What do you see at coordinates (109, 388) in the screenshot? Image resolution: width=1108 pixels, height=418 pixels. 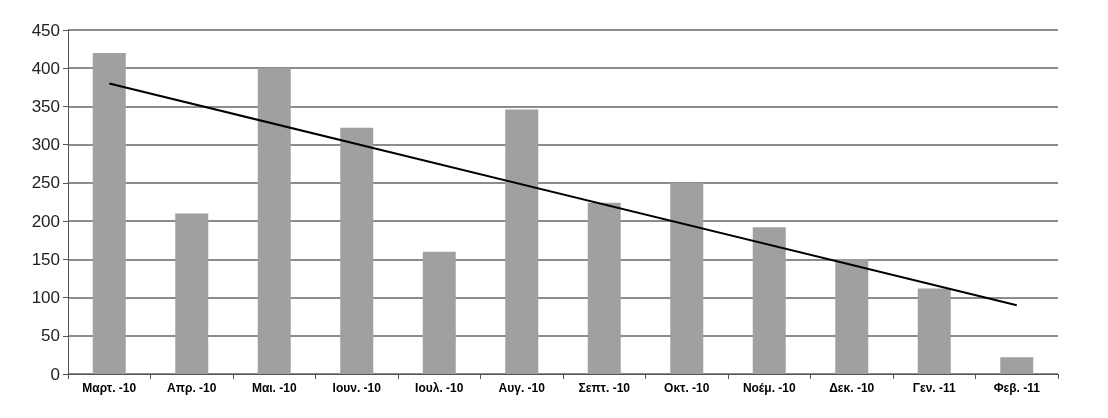 I see `x-tick-label: Μαρτ. -10` at bounding box center [109, 388].